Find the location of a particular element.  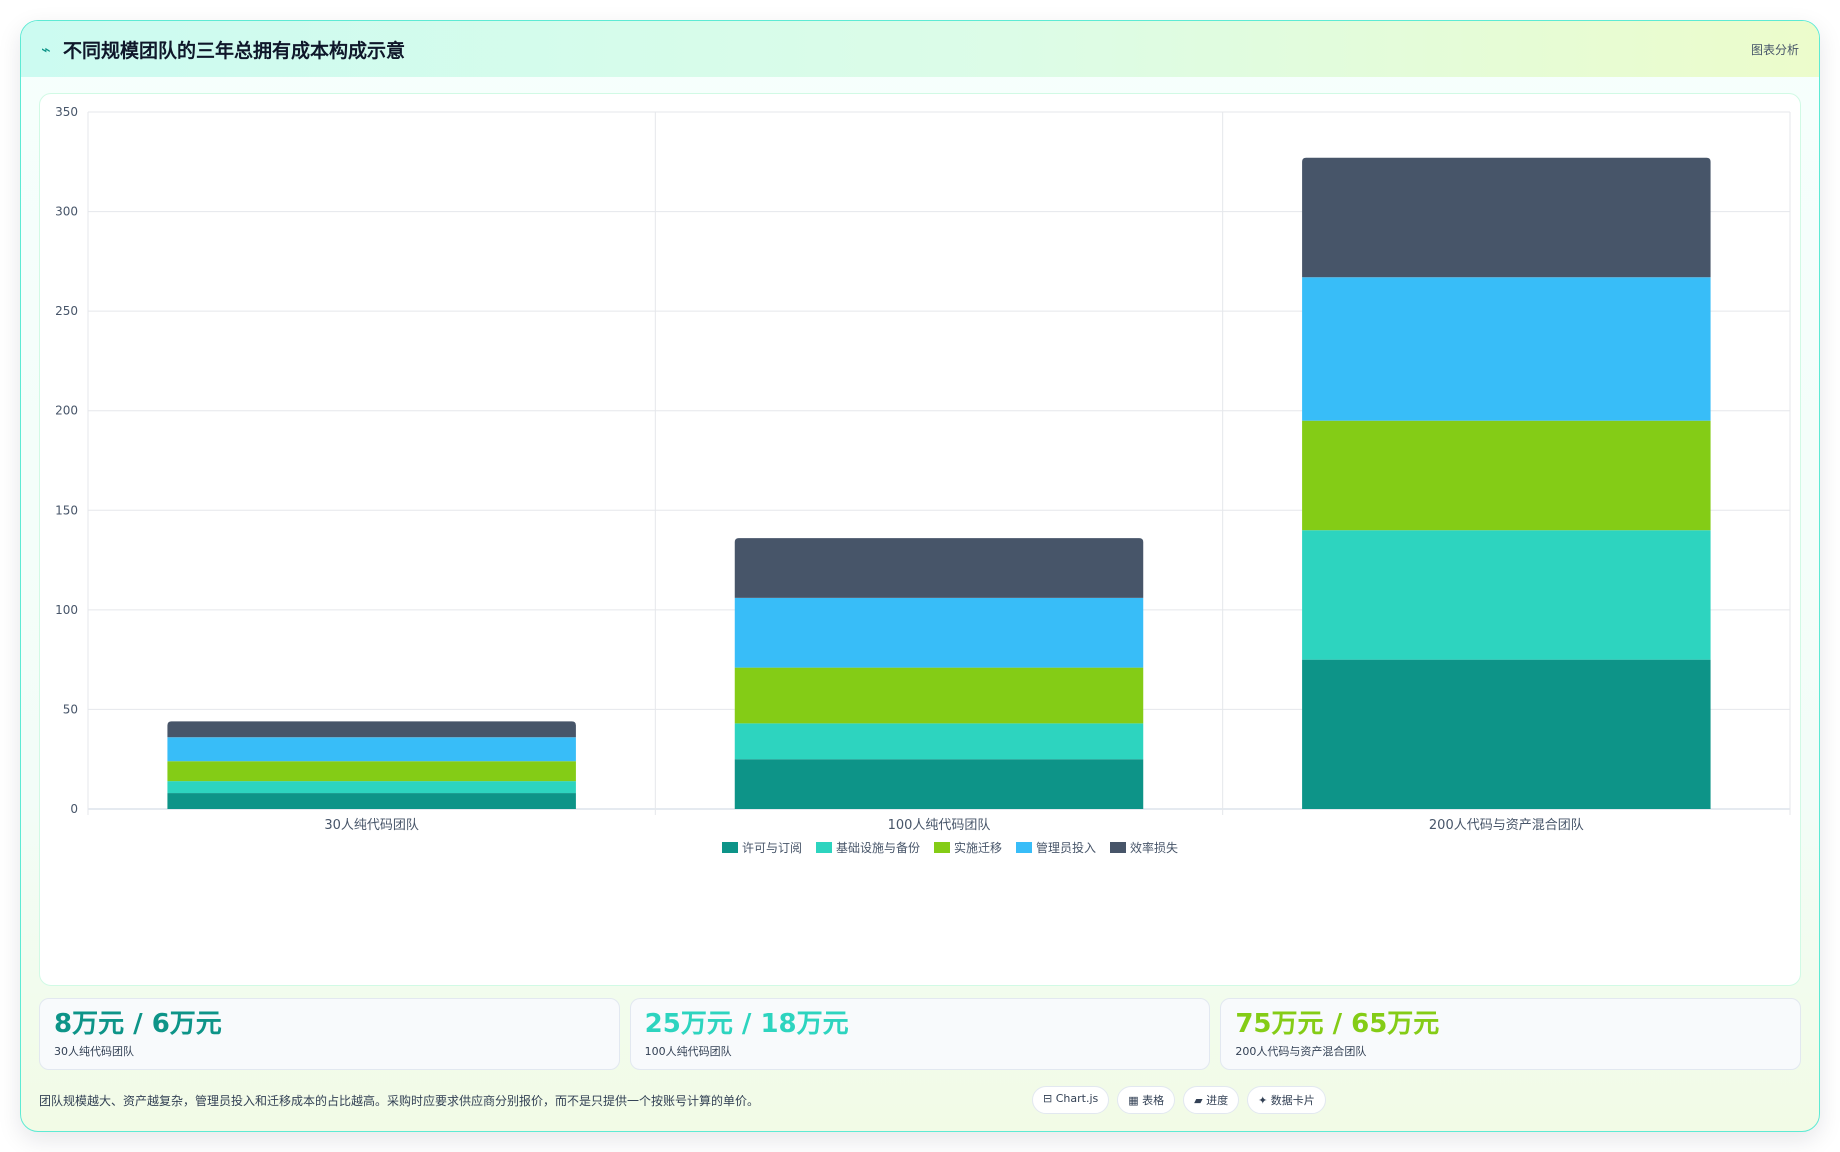

y-tick-label: 200 is located at coordinates (66, 411).